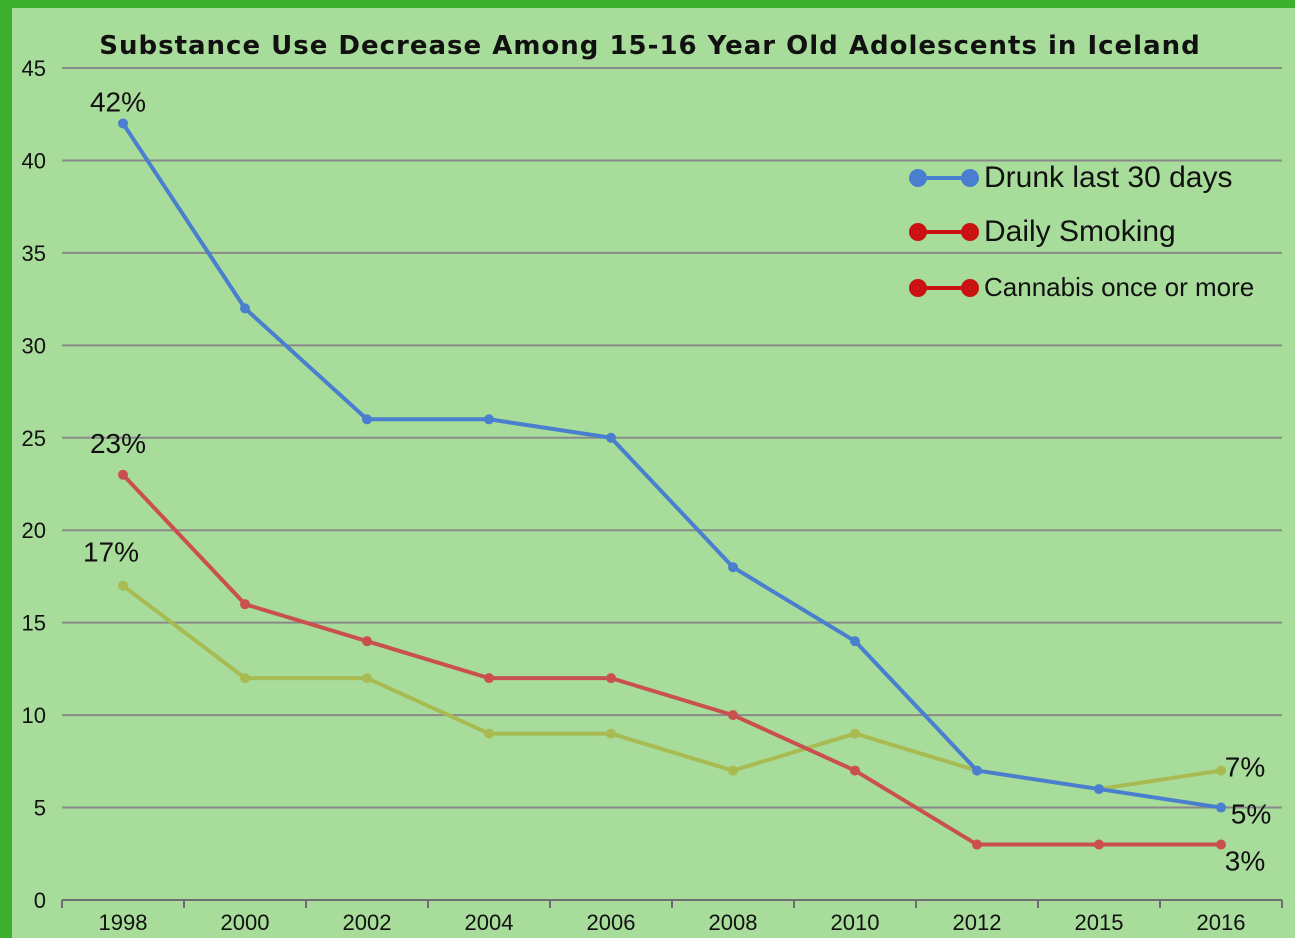  What do you see at coordinates (611, 922) in the screenshot?
I see `x-tick-label: 2006` at bounding box center [611, 922].